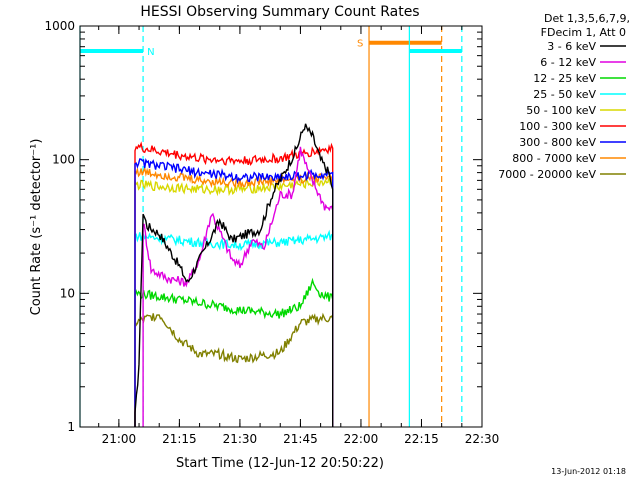  What do you see at coordinates (280, 463) in the screenshot?
I see `x-axis-label: Start Time (12-Jun-12 20:50:22)` at bounding box center [280, 463].